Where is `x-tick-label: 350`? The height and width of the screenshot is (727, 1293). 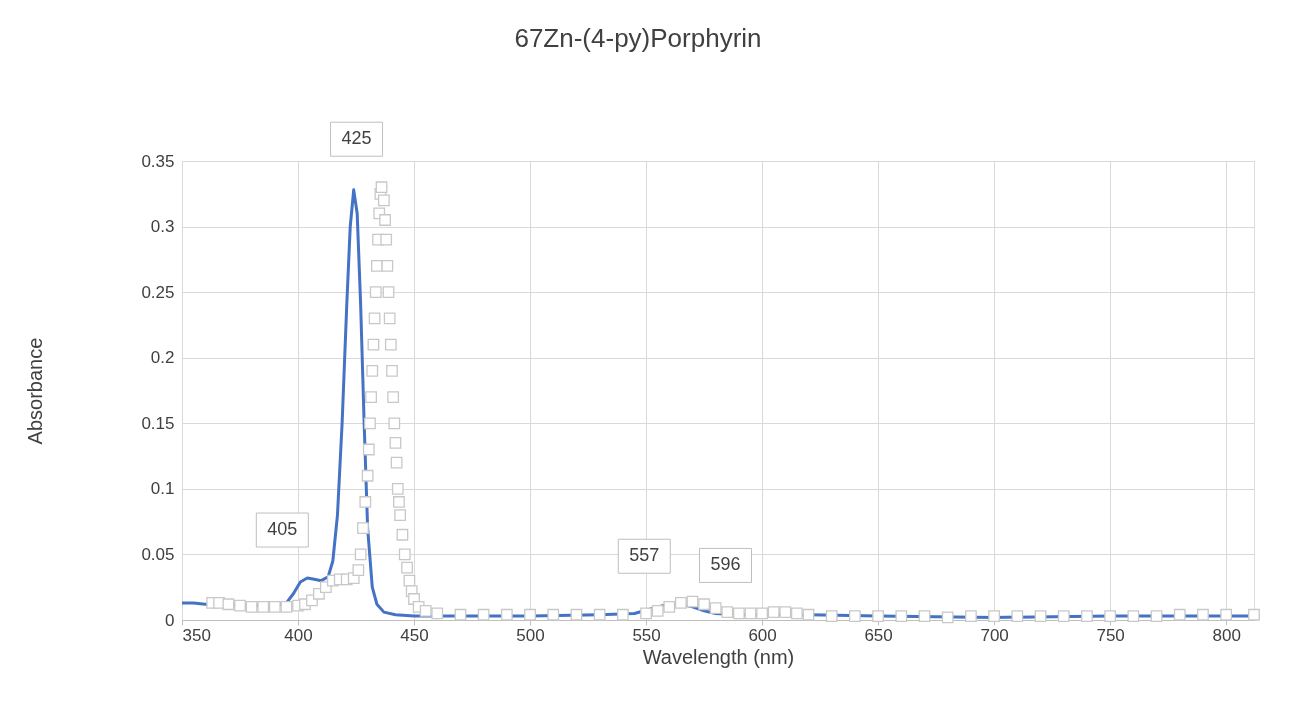
x-tick-label: 350 is located at coordinates (196, 635).